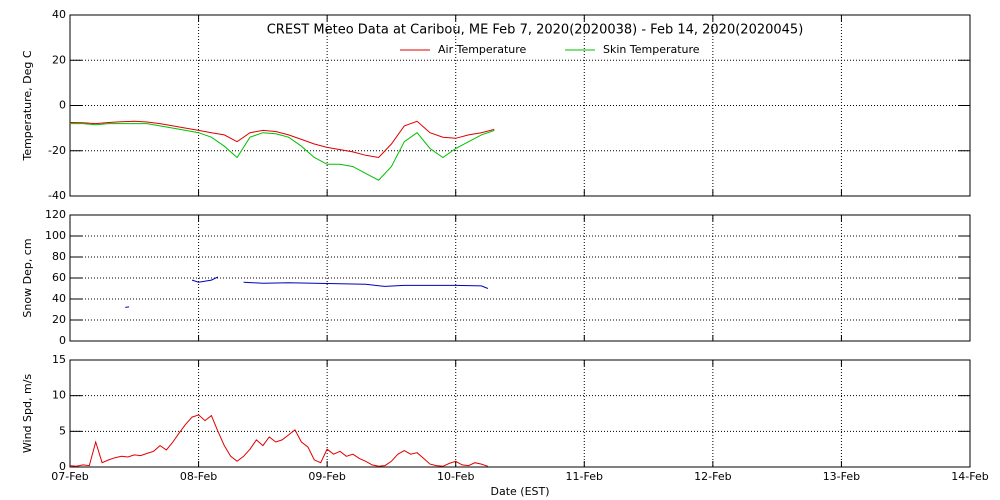  Describe the element at coordinates (969, 476) in the screenshot. I see `x-tick-label: 14-Feb` at that location.